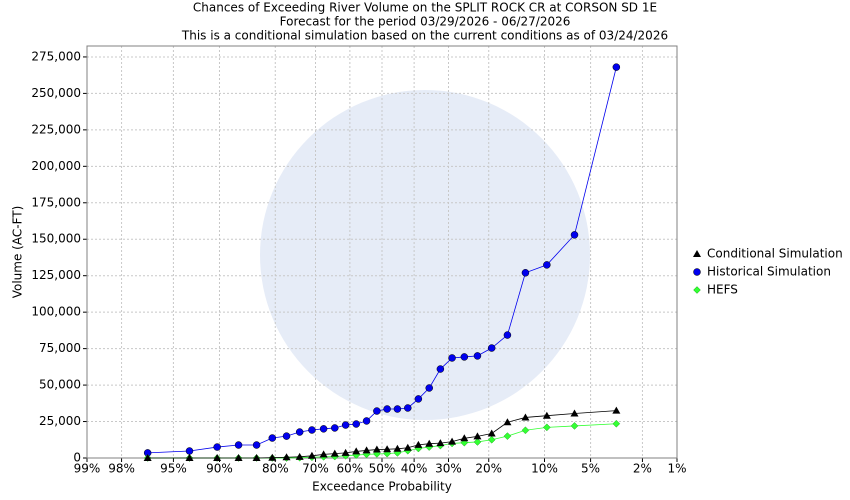 The image size is (850, 500). Describe the element at coordinates (18, 252) in the screenshot. I see `y-axis-label: Volume (AC-FT)` at that location.